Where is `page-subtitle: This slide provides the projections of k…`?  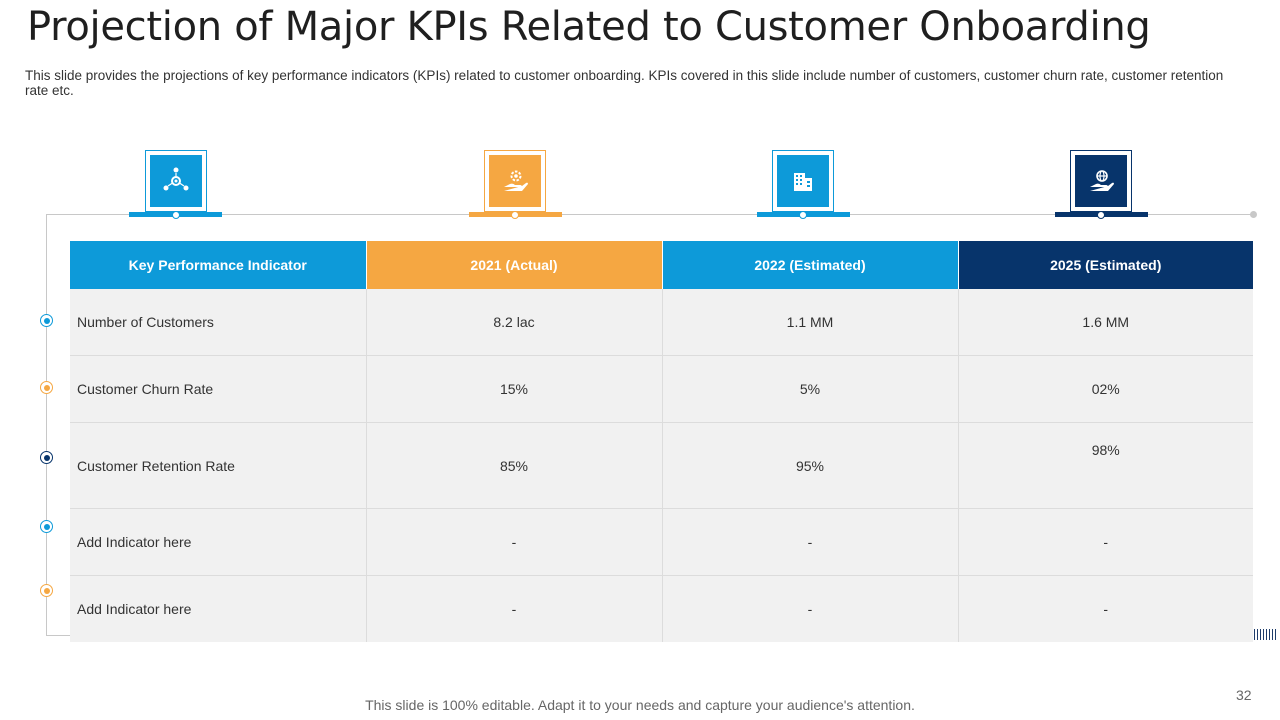
page-subtitle: This slide provides the projections of k… is located at coordinates (624, 83).